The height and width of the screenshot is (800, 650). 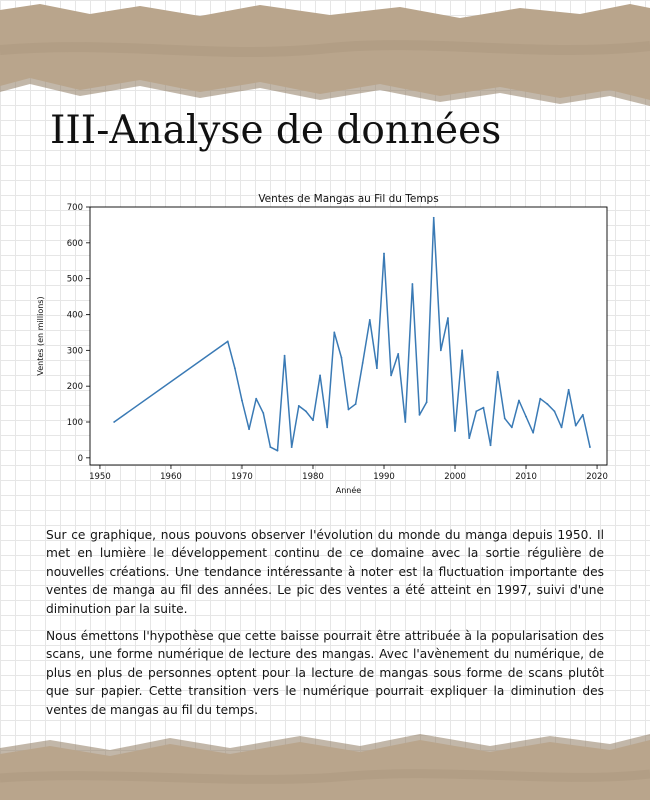 What do you see at coordinates (384, 477) in the screenshot?
I see `x-tick-label: 1990` at bounding box center [384, 477].